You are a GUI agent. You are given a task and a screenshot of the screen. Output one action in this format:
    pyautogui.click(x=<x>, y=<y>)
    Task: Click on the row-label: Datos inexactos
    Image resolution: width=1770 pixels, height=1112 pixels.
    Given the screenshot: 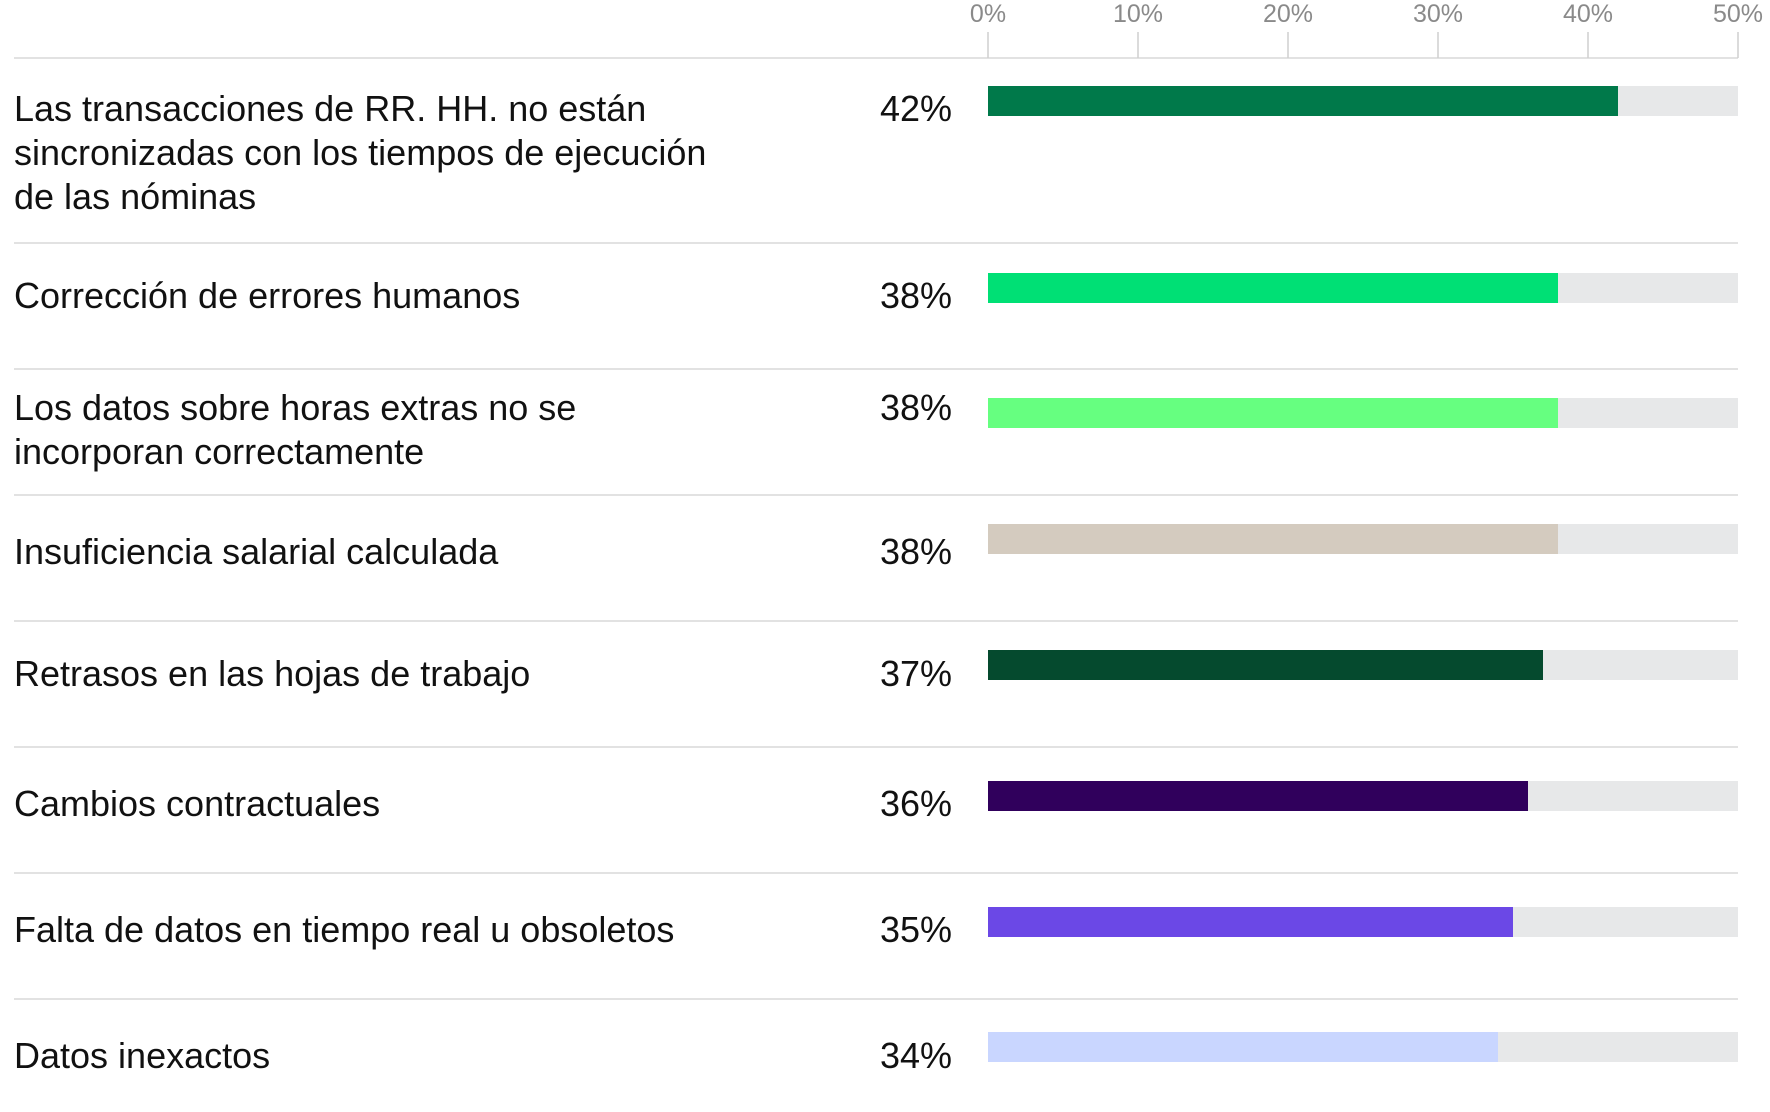 What is the action you would take?
    pyautogui.click(x=142, y=1055)
    